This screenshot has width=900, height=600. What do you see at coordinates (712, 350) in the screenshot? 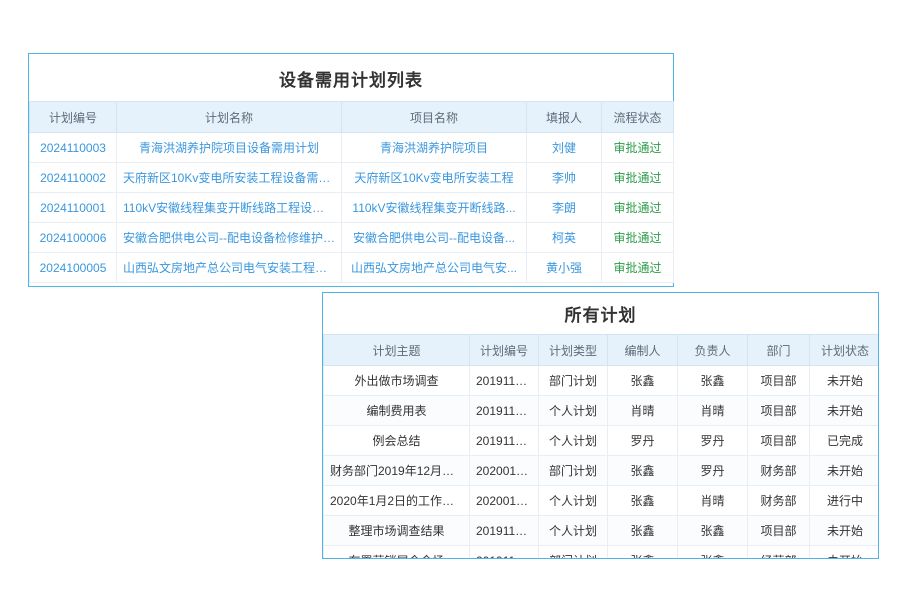
I see `column-header-owner: 负责人` at bounding box center [712, 350].